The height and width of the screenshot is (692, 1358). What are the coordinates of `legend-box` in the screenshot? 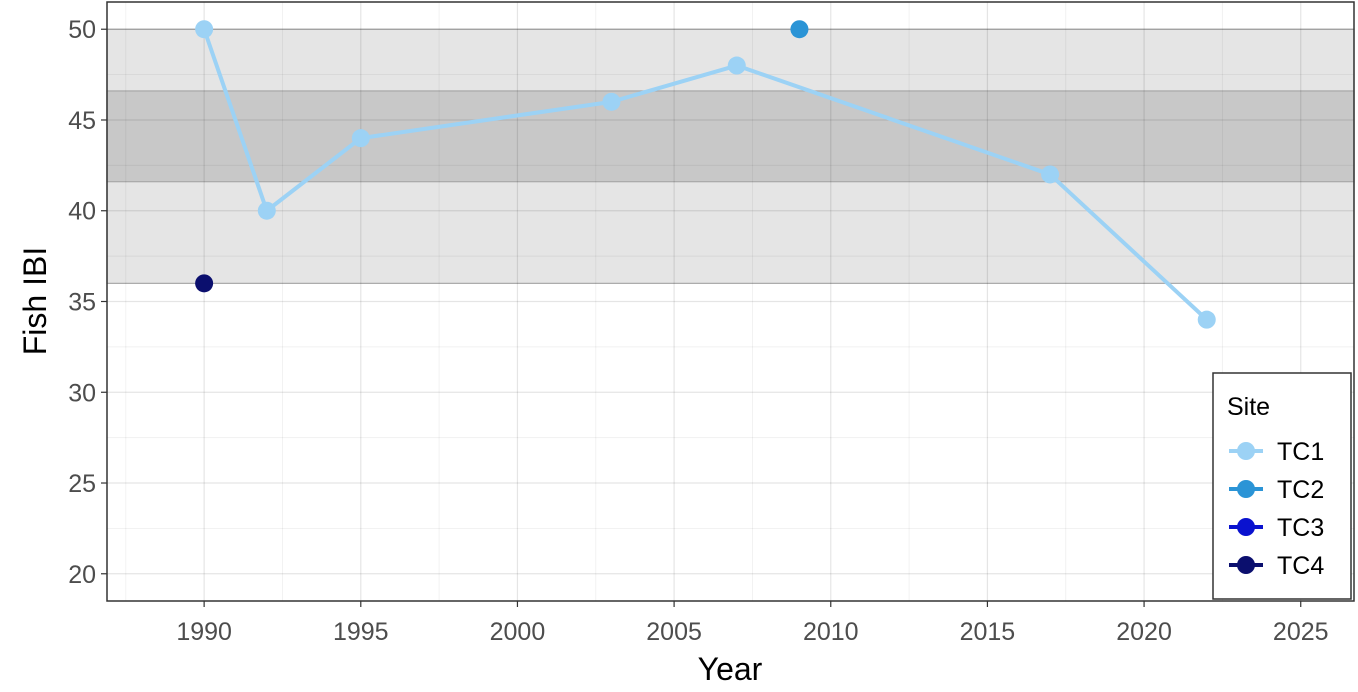 It's located at (1282, 486).